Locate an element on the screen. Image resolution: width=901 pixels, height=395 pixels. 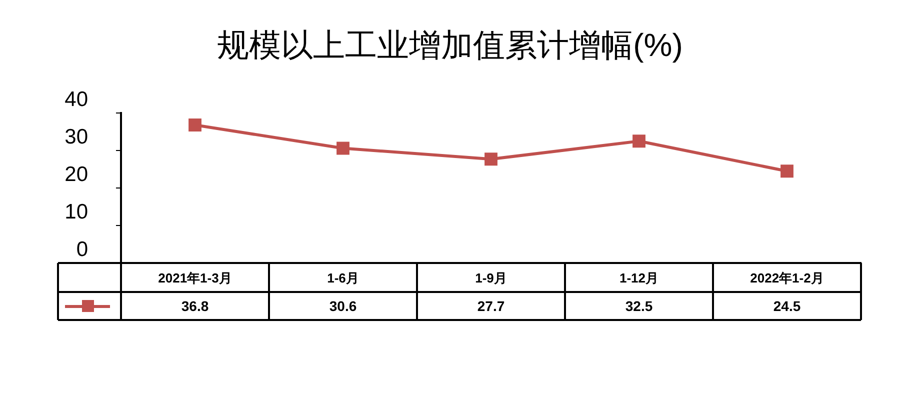
chart-title: 规模以上工业增加值累计增幅(%) is located at coordinates (450, 44).